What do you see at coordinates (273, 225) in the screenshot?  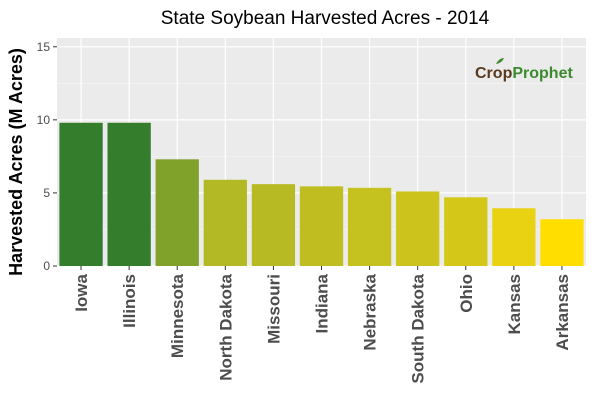 I see `bar-missouri` at bounding box center [273, 225].